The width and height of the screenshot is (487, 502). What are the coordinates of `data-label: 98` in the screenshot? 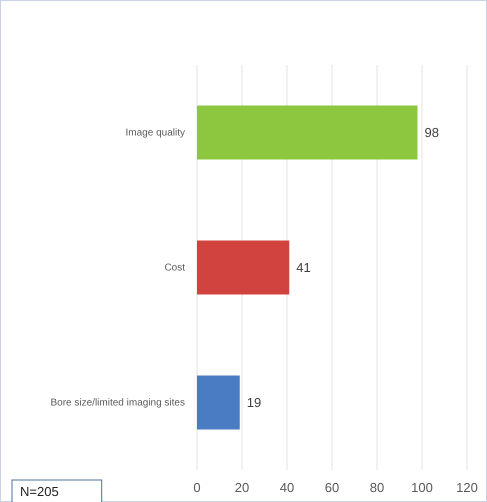 It's located at (431, 132).